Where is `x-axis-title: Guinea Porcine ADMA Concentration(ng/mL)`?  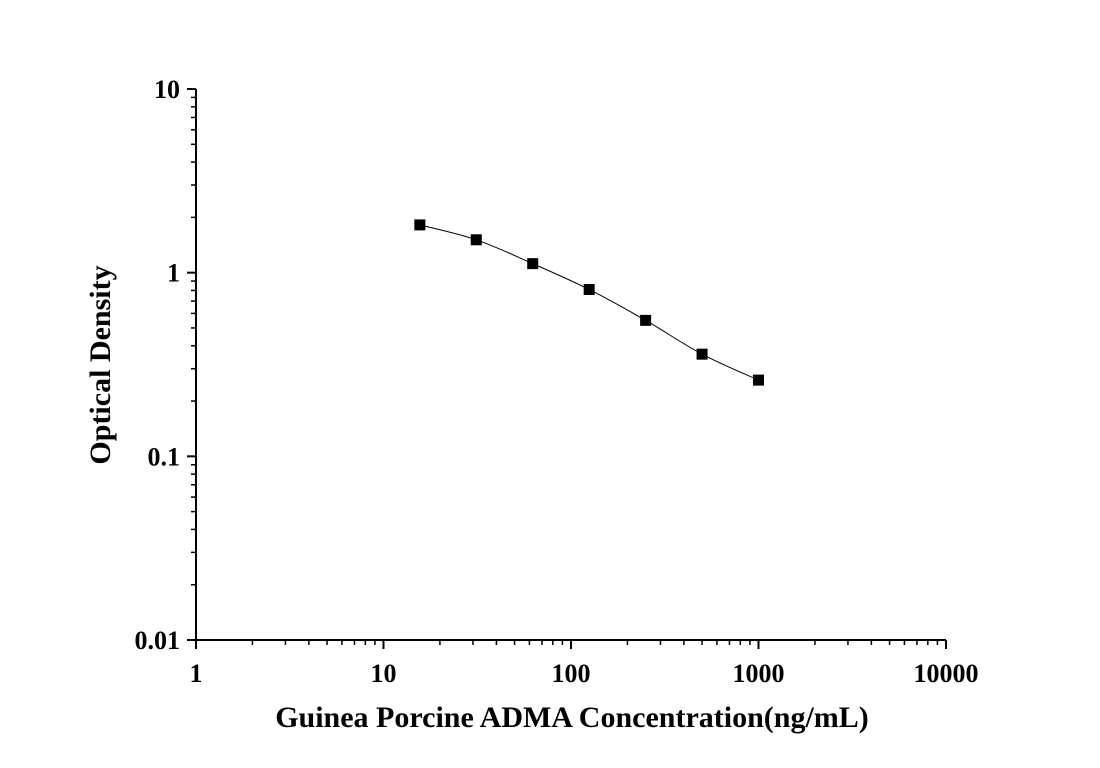 x-axis-title: Guinea Porcine ADMA Concentration(ng/mL) is located at coordinates (572, 717).